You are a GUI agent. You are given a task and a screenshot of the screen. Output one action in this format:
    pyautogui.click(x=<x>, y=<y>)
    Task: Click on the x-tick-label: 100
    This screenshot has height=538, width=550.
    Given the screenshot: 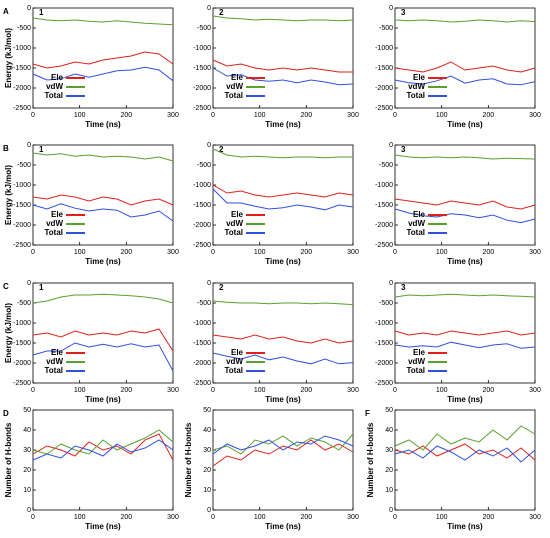 What is the action you would take?
    pyautogui.click(x=80, y=115)
    